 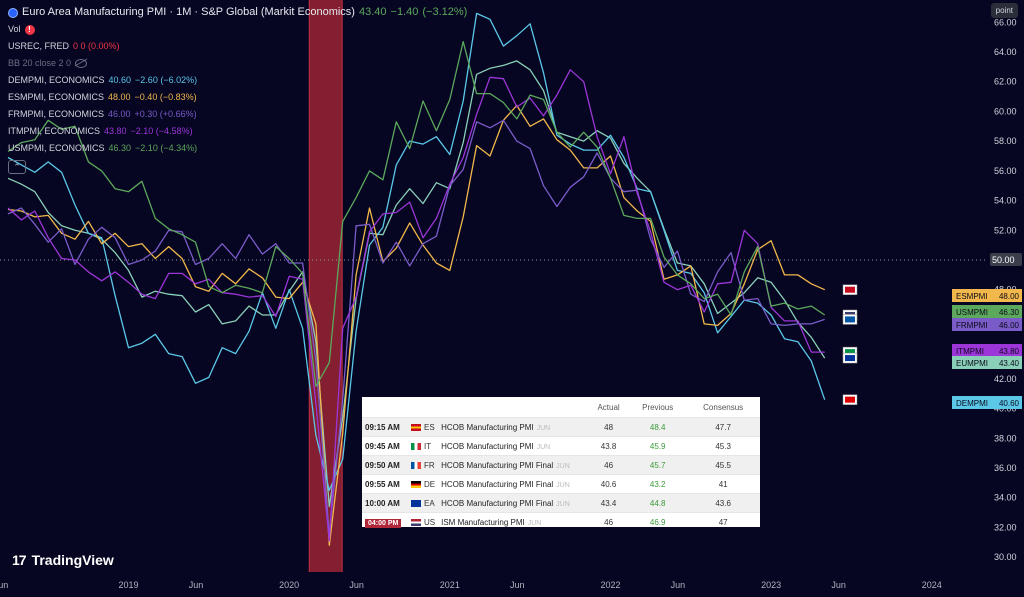 I want to click on event-actual: 40.6, so click(x=609, y=484).